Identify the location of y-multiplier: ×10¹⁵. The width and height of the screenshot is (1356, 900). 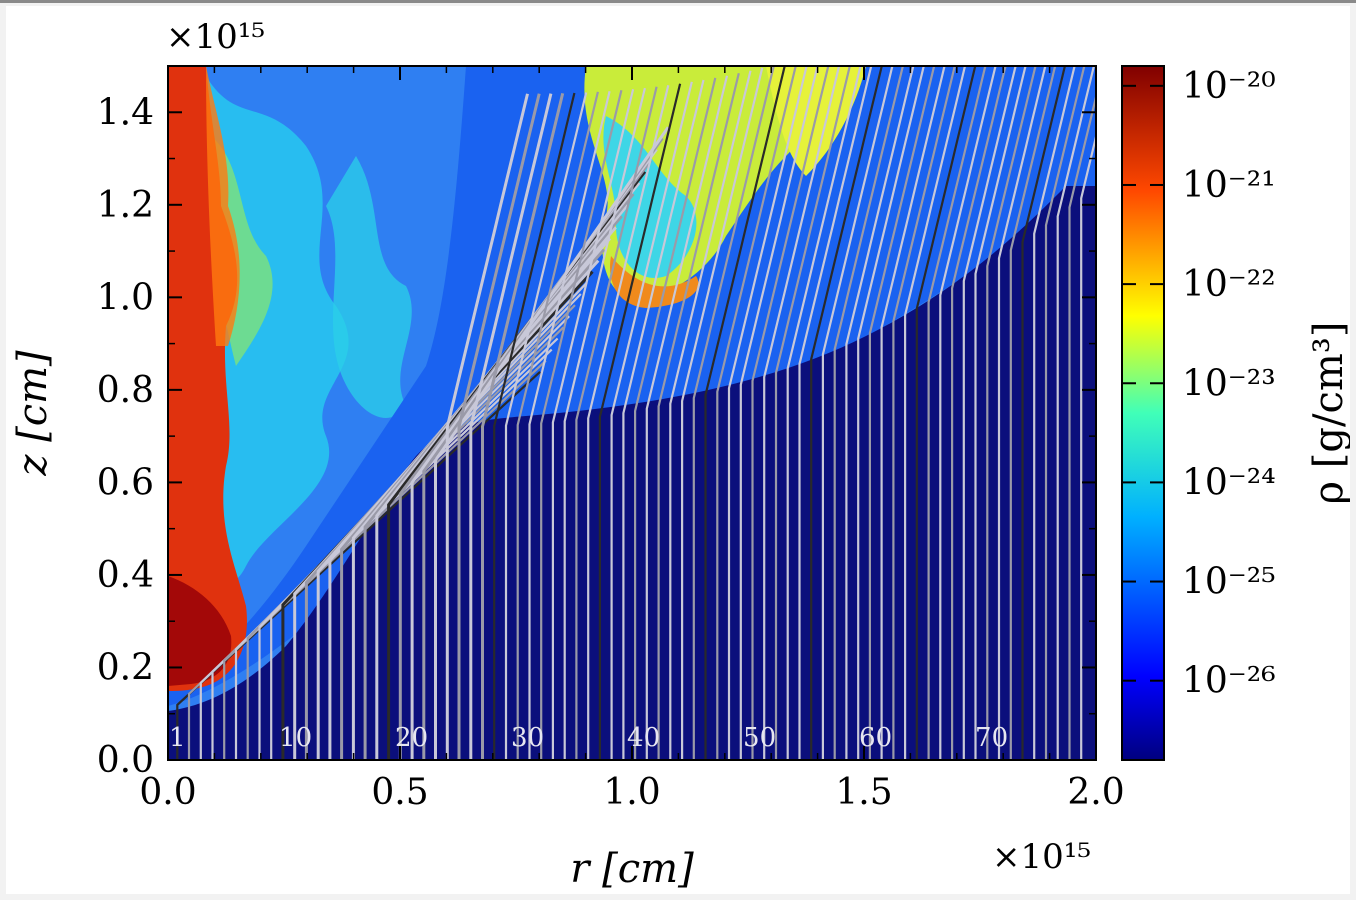
(215, 37).